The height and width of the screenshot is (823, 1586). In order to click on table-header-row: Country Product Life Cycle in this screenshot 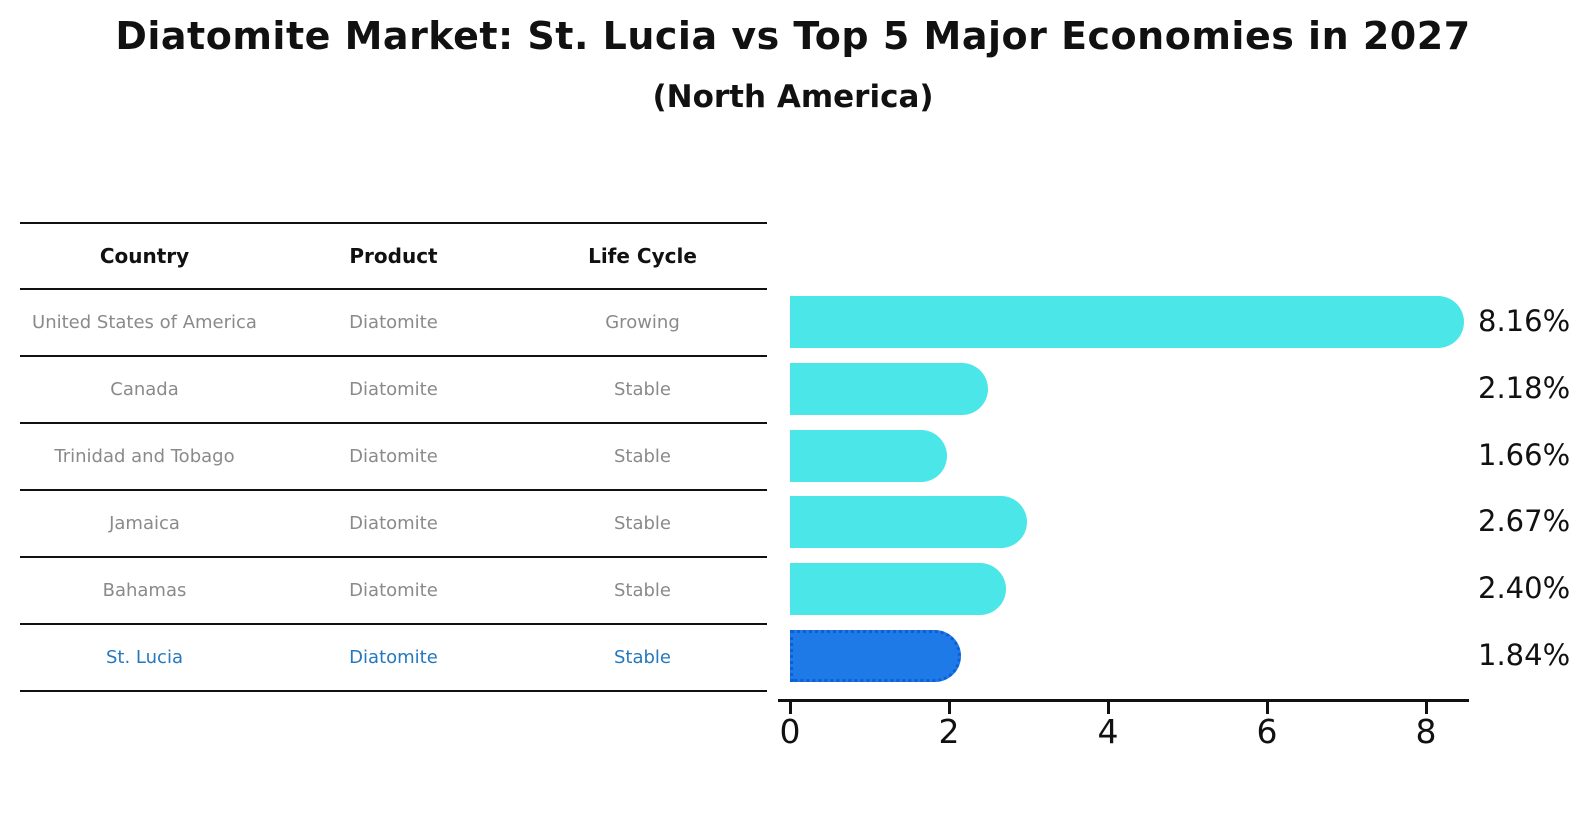, I will do `click(393, 257)`.